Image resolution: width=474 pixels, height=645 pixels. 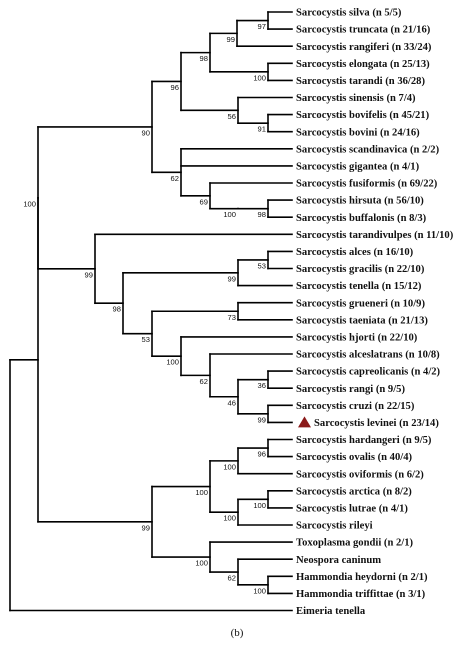 What do you see at coordinates (363, 30) in the screenshot?
I see `taxon-label: Sarcocystis truncata (n 21/16)` at bounding box center [363, 30].